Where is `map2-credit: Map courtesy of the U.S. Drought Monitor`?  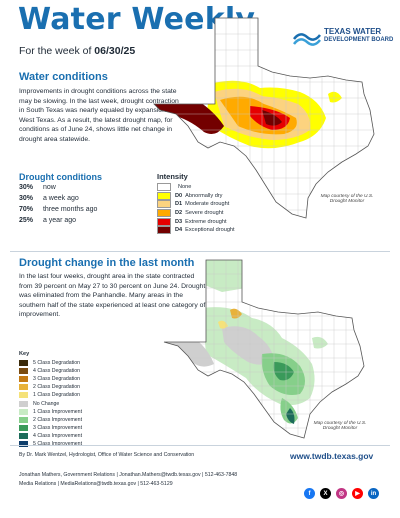
map2-credit: Map courtesy of the U.S. Drought Monitor is located at coordinates (340, 426).